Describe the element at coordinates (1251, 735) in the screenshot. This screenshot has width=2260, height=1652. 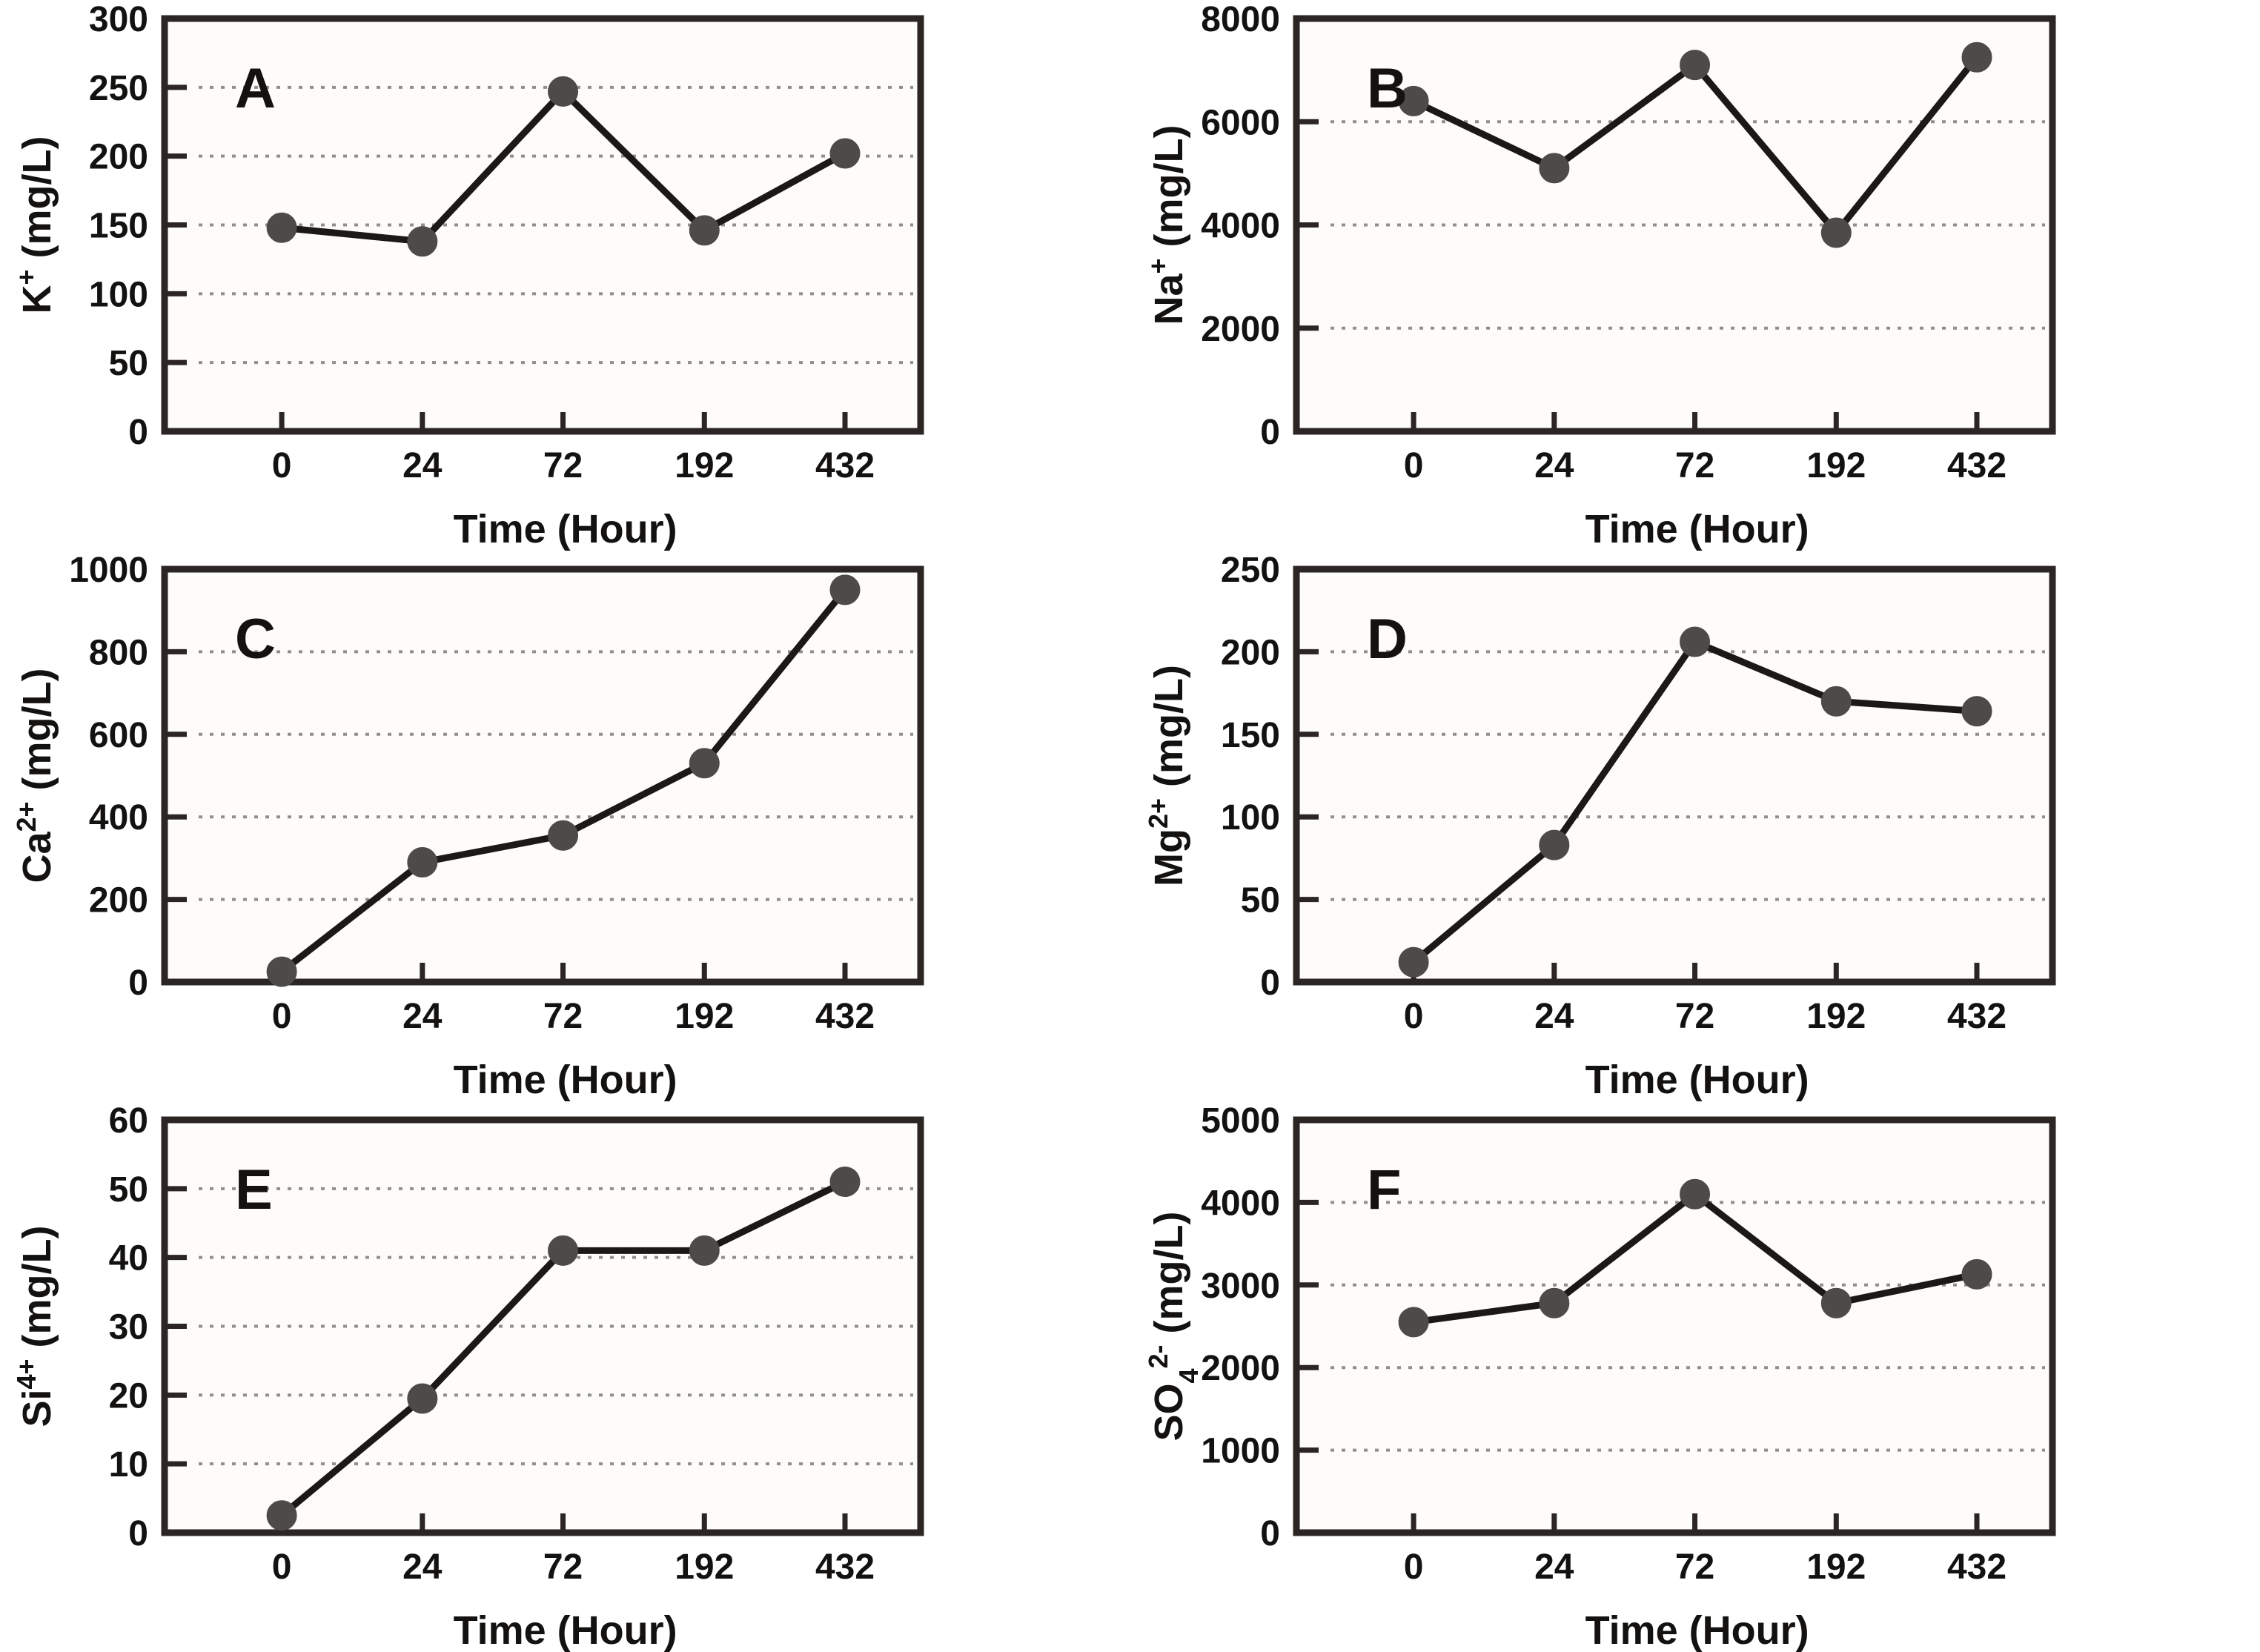
I see `y-tick-label: 150` at that location.